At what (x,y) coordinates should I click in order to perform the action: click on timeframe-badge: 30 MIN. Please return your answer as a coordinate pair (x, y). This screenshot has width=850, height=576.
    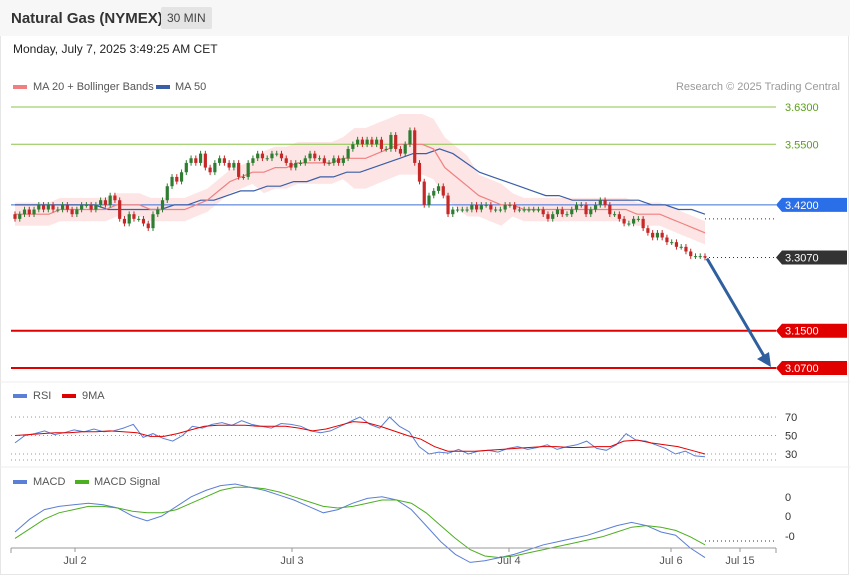
    Looking at the image, I should click on (186, 18).